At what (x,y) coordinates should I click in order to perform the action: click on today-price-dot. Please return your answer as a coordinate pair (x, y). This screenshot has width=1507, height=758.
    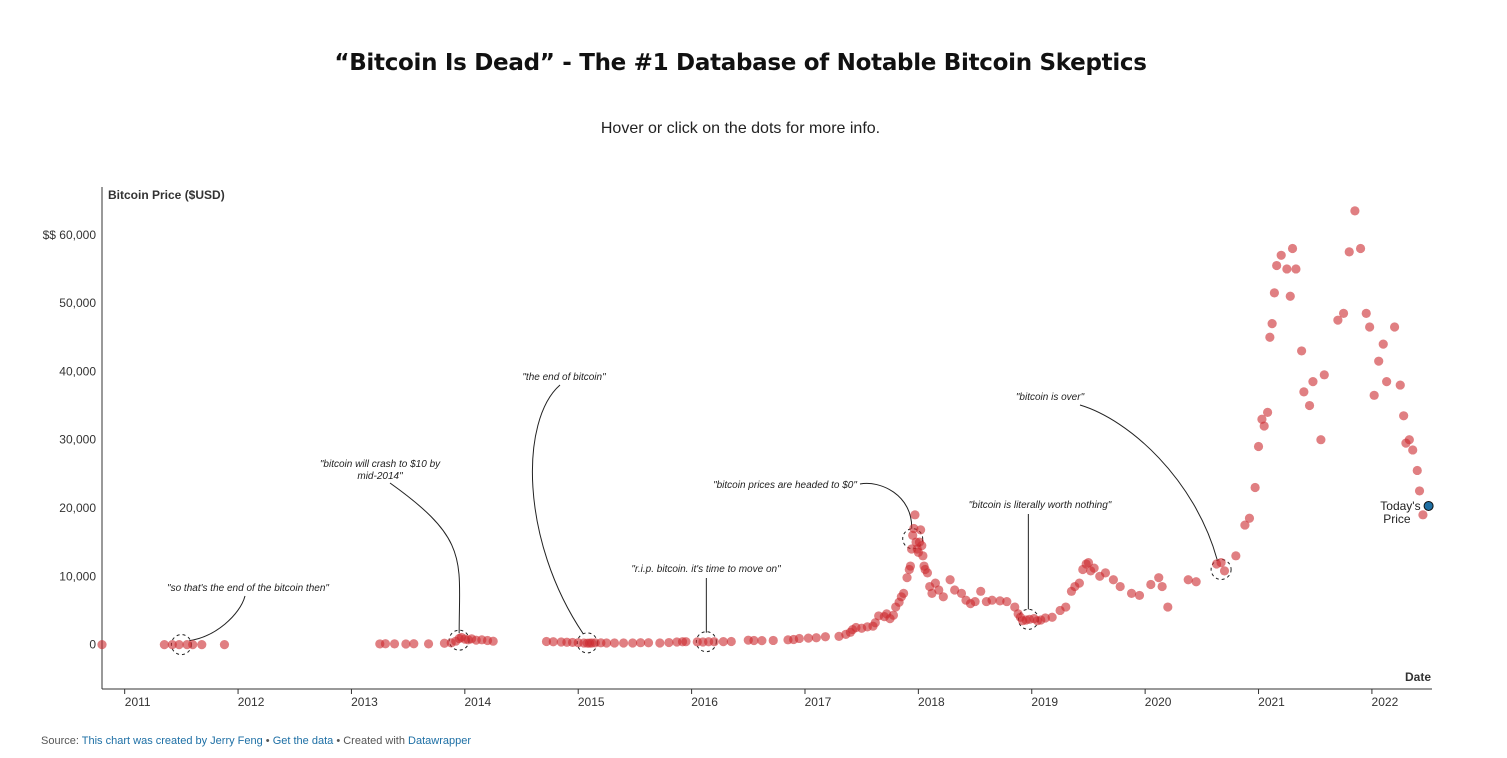
    Looking at the image, I should click on (1428, 505).